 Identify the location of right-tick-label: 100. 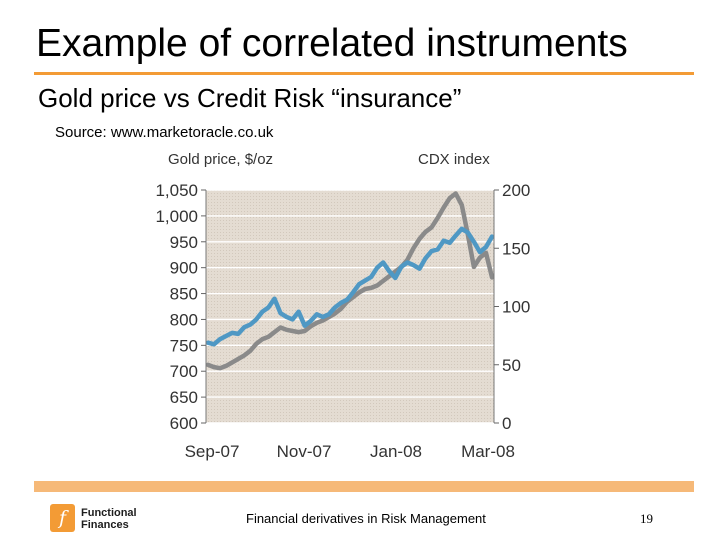
(516, 307).